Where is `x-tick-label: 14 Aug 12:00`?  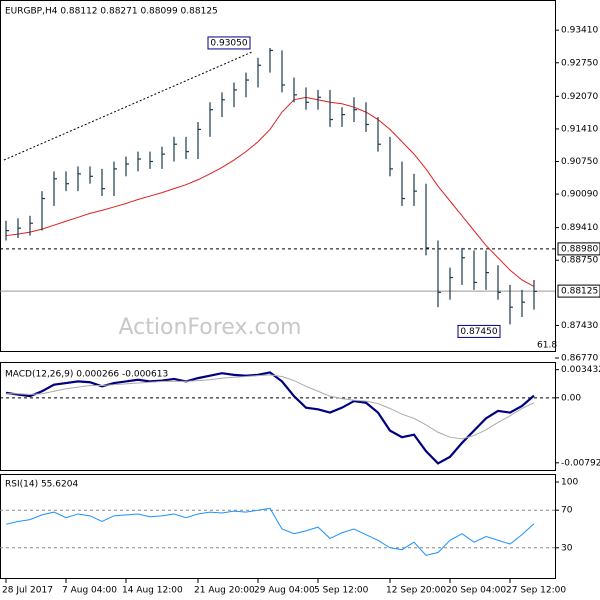
x-tick-label: 14 Aug 12:00 is located at coordinates (152, 591).